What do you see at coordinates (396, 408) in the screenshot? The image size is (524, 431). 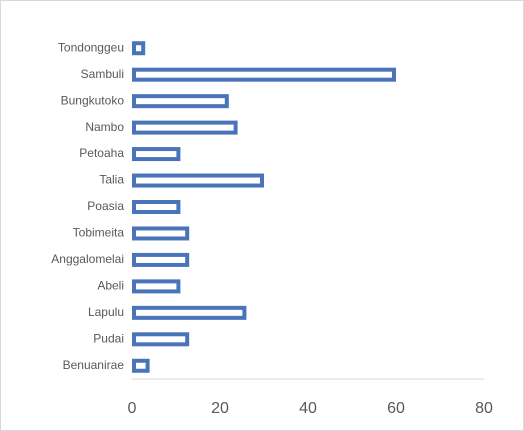 I see `x-tick-label: 60` at bounding box center [396, 408].